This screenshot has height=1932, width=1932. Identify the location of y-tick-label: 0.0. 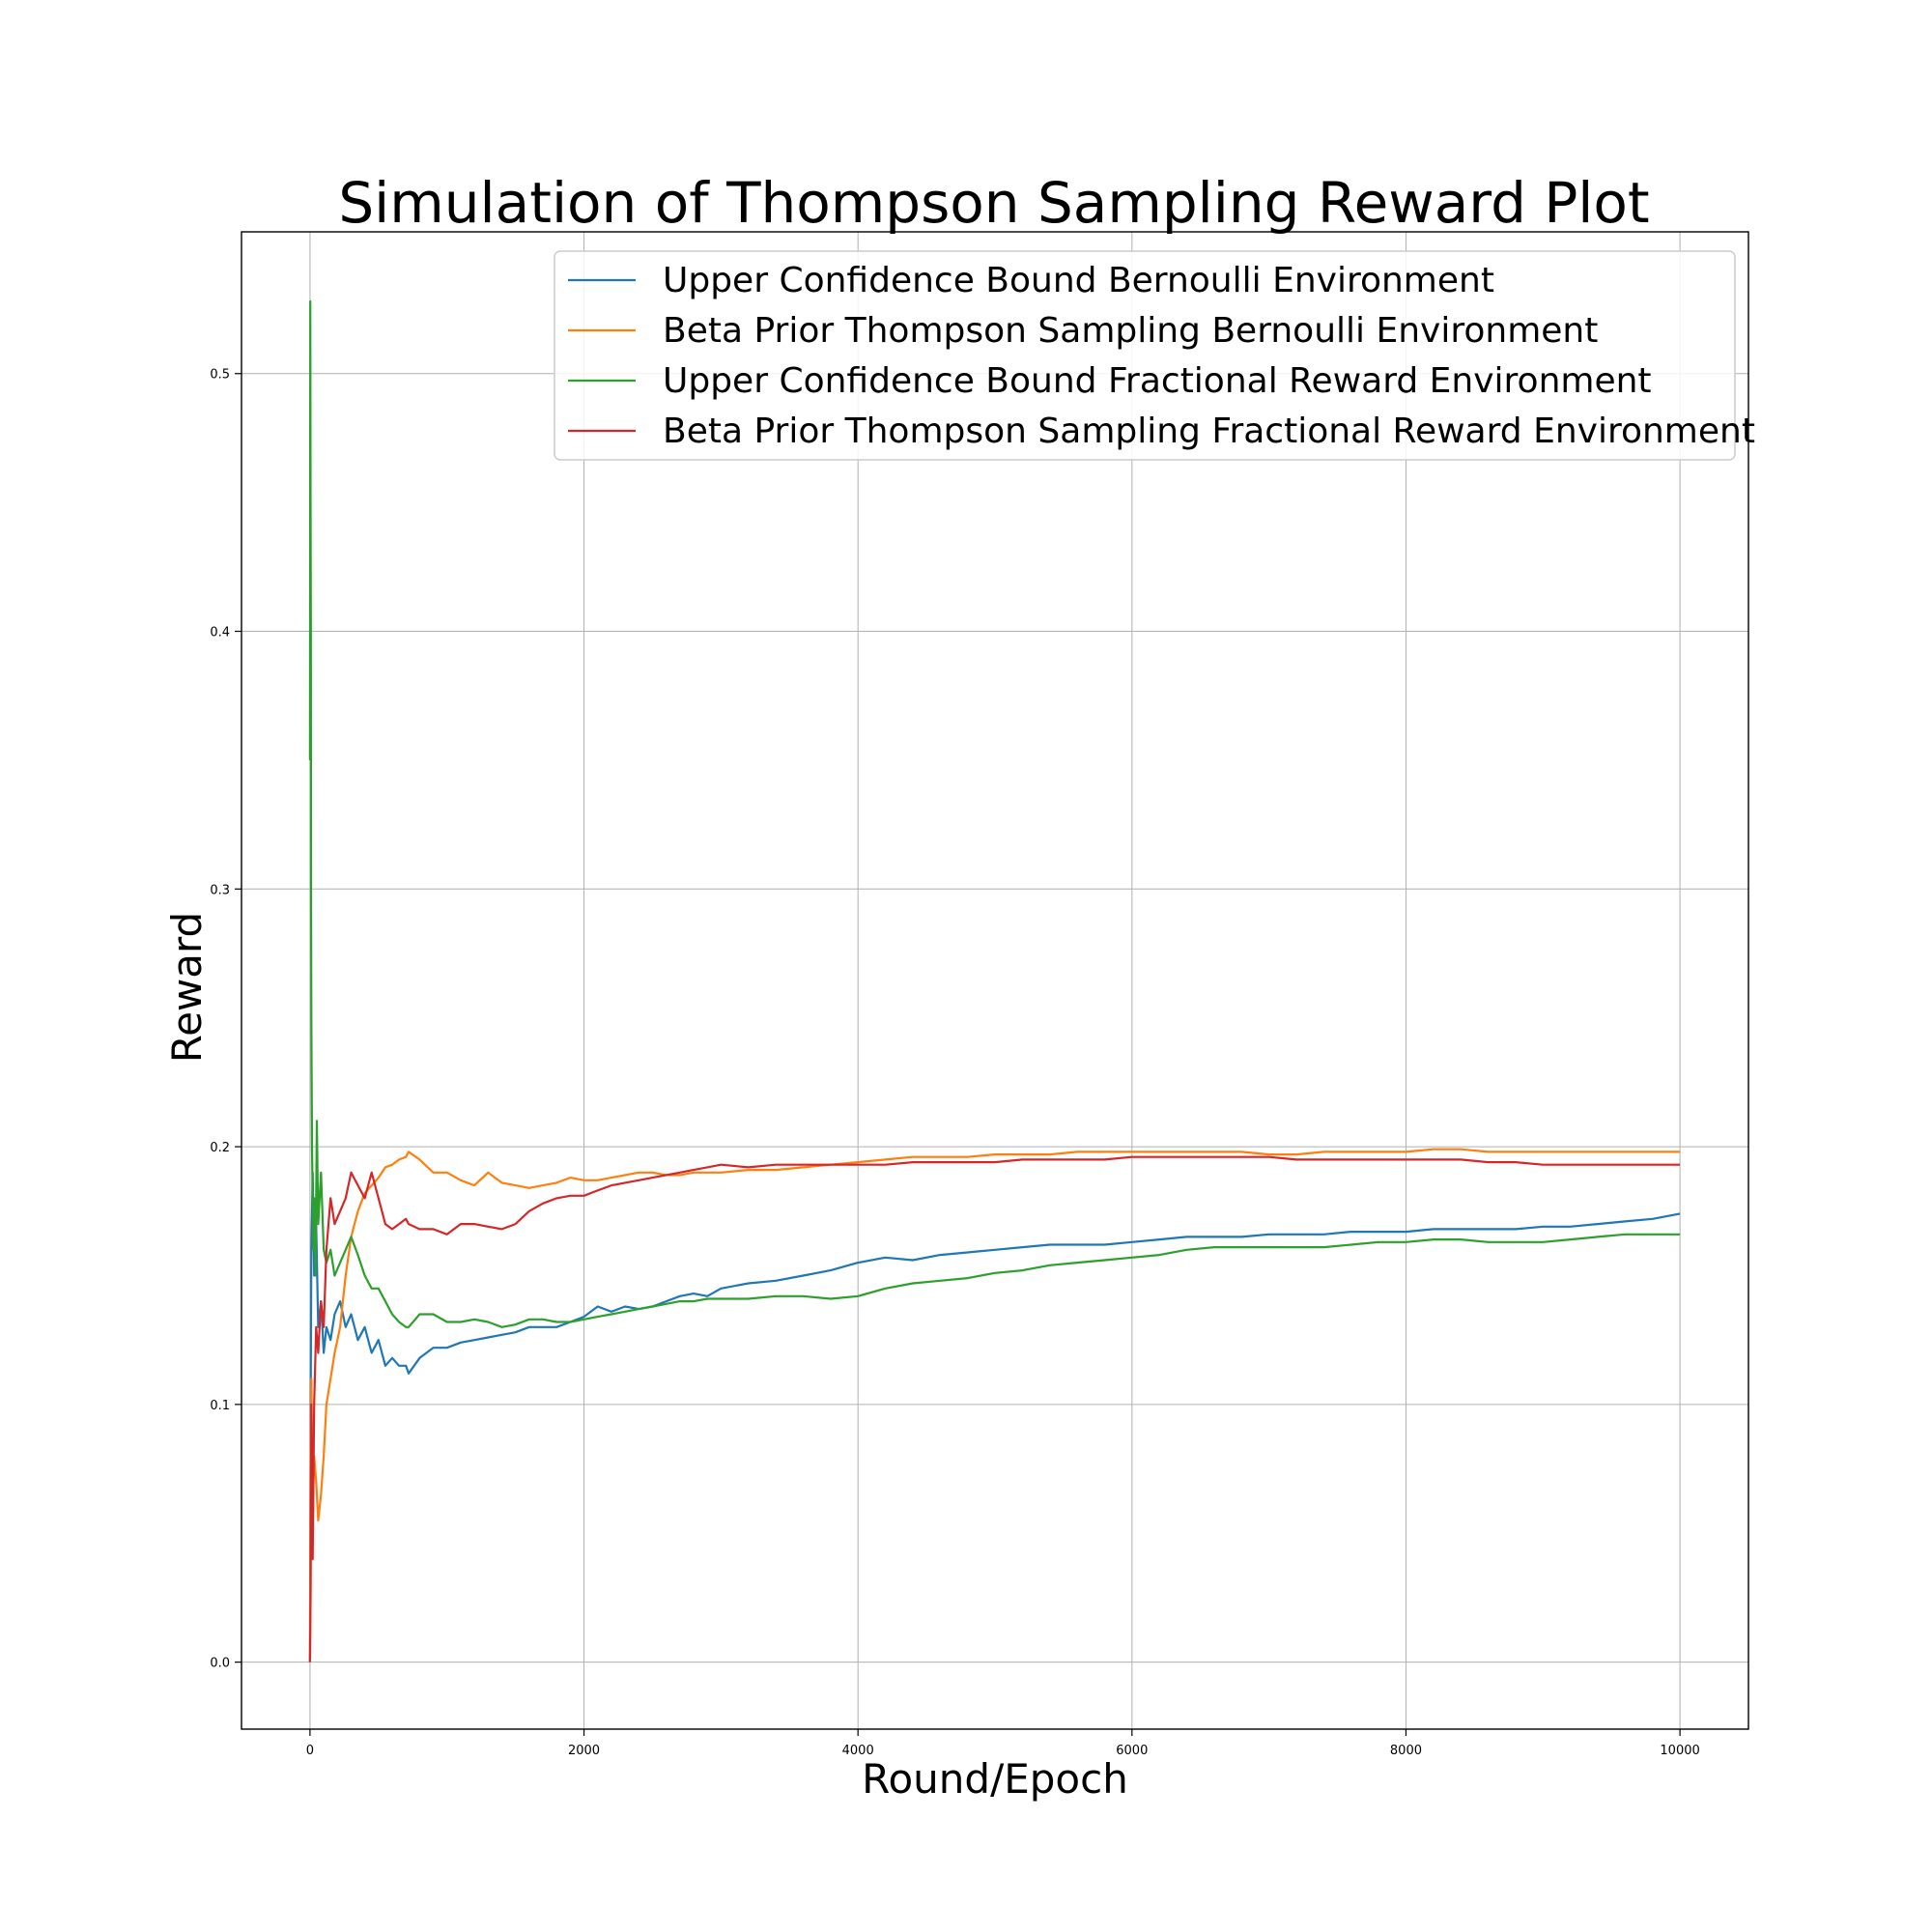
(220, 1664).